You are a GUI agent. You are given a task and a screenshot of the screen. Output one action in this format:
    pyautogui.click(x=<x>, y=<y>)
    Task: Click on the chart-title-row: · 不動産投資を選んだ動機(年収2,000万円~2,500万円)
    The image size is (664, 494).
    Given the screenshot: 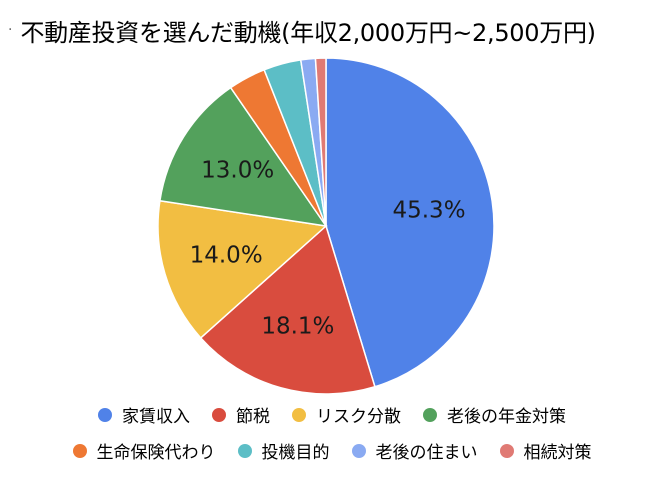 What is the action you would take?
    pyautogui.click(x=302, y=30)
    